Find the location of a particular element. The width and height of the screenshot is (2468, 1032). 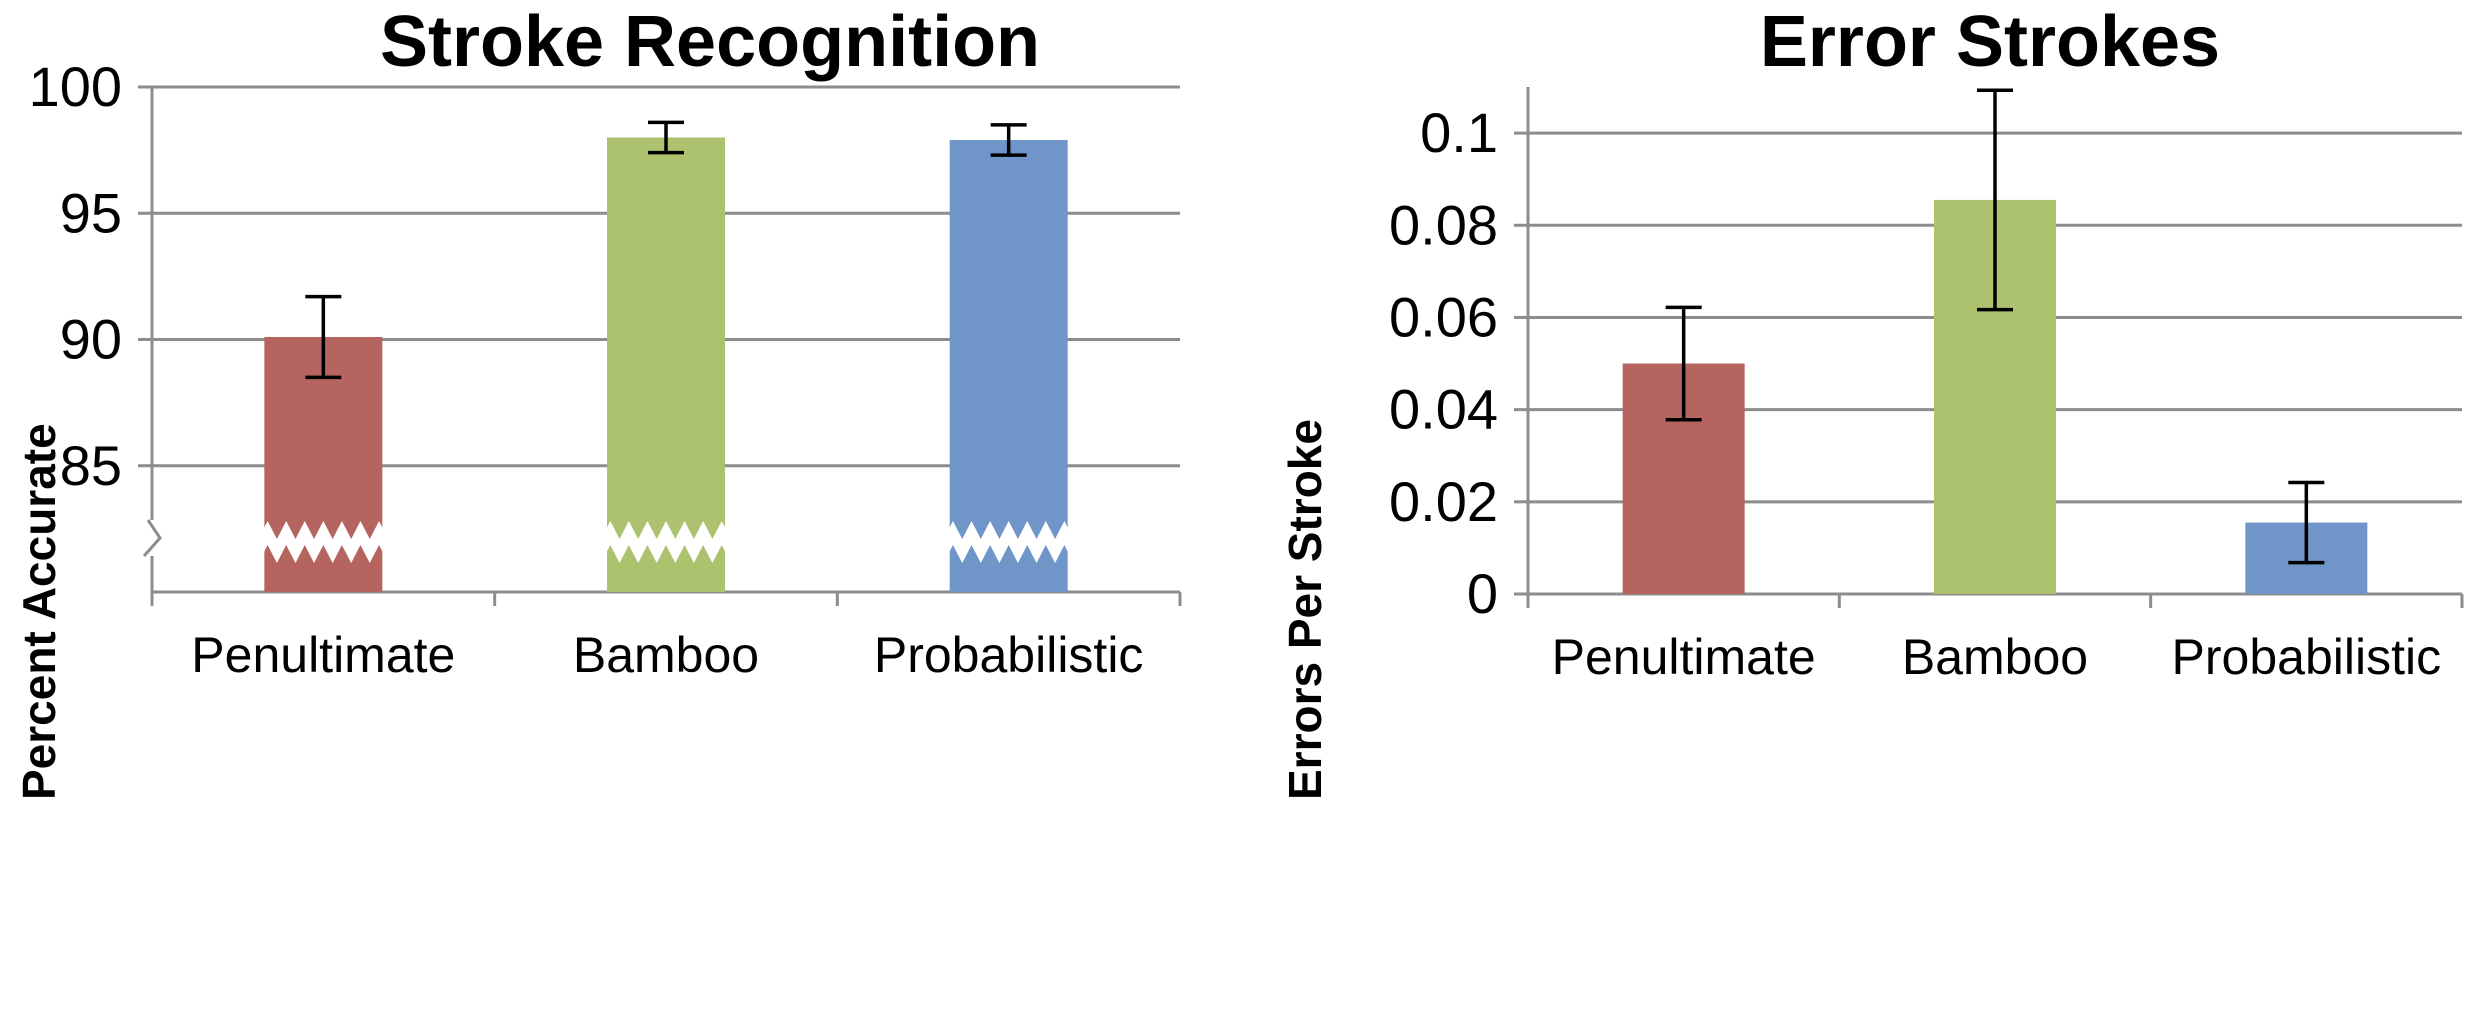

y-tick-label: 0 is located at coordinates (1482, 593).